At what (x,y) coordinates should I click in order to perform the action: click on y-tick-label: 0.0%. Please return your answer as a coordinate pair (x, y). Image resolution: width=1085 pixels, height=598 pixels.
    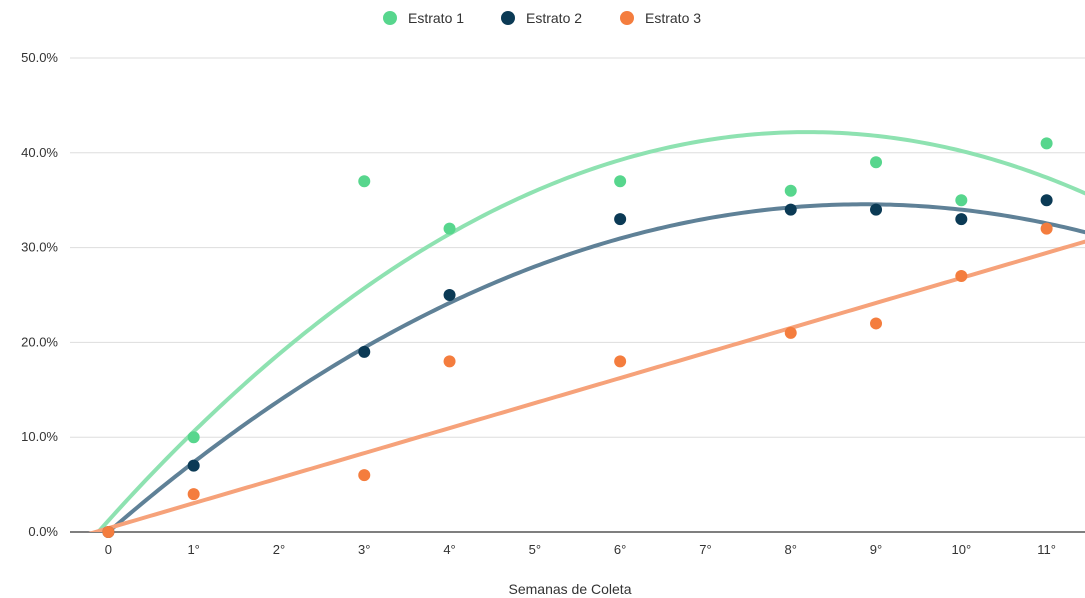
    Looking at the image, I should click on (43, 531).